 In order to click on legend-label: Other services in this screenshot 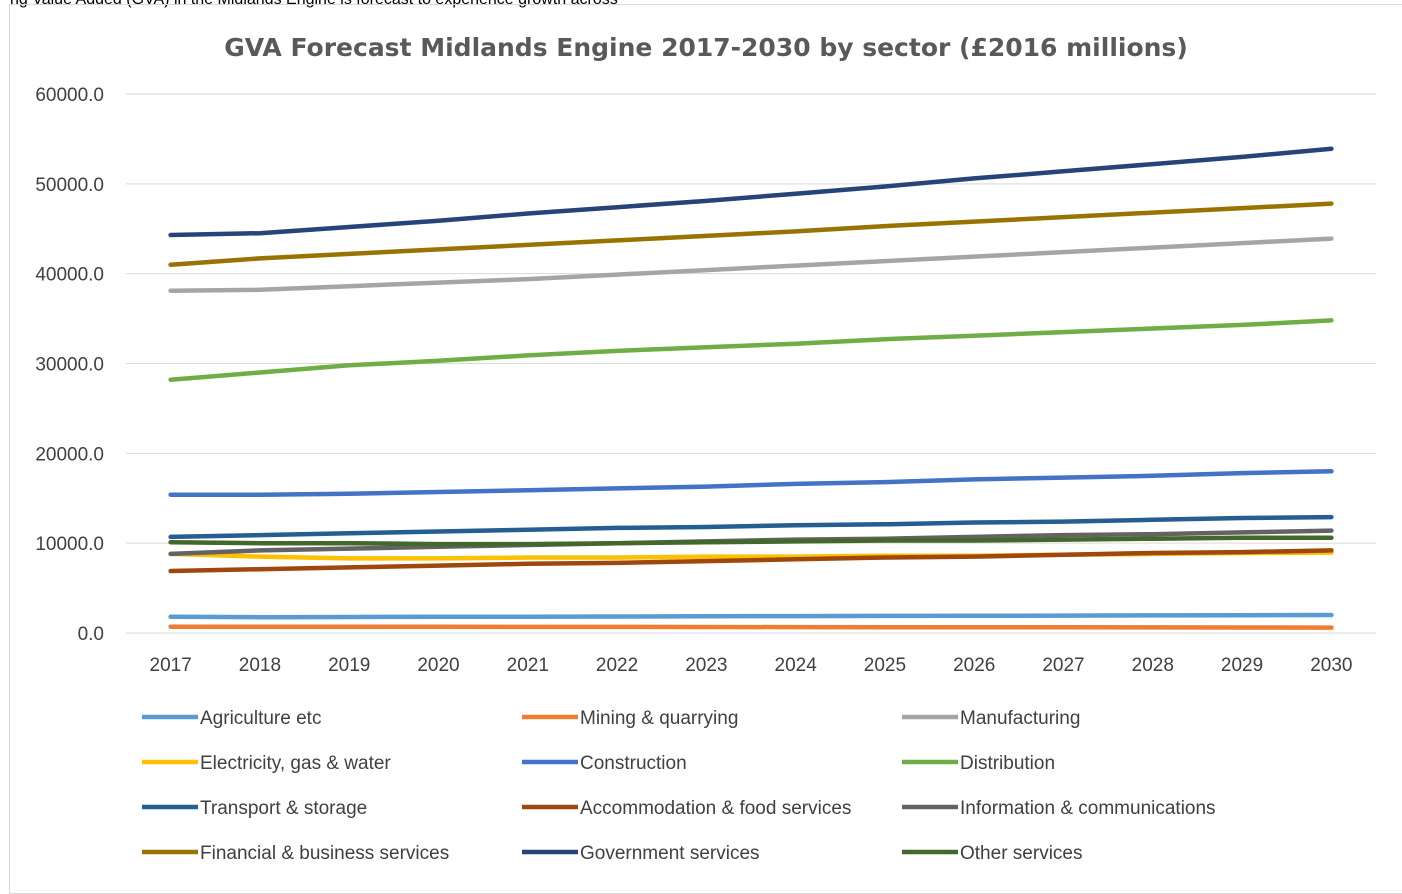, I will do `click(1021, 853)`.